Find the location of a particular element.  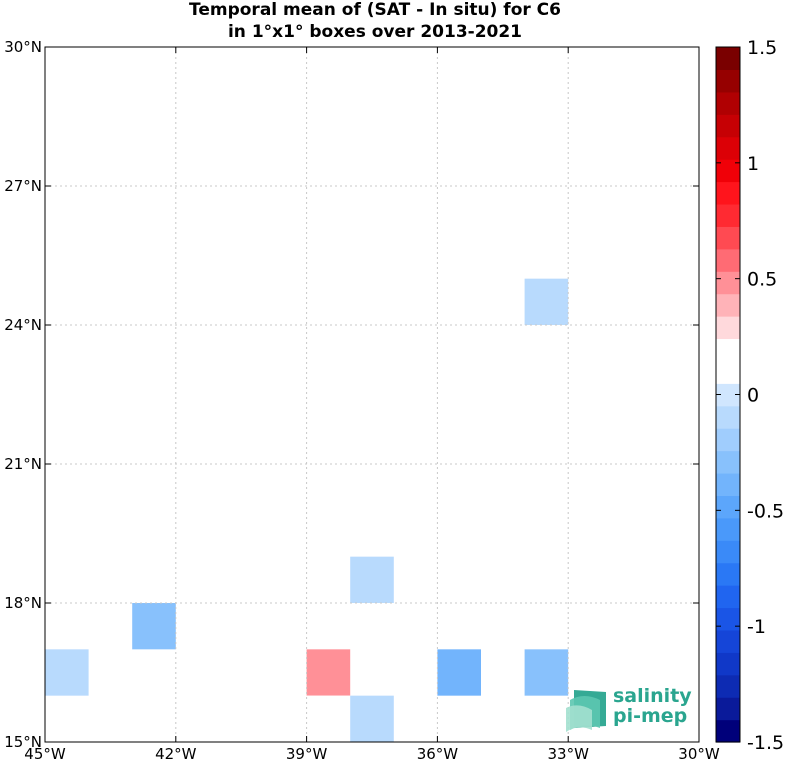

colorbar-tick-label: -0.5 is located at coordinates (765, 511).